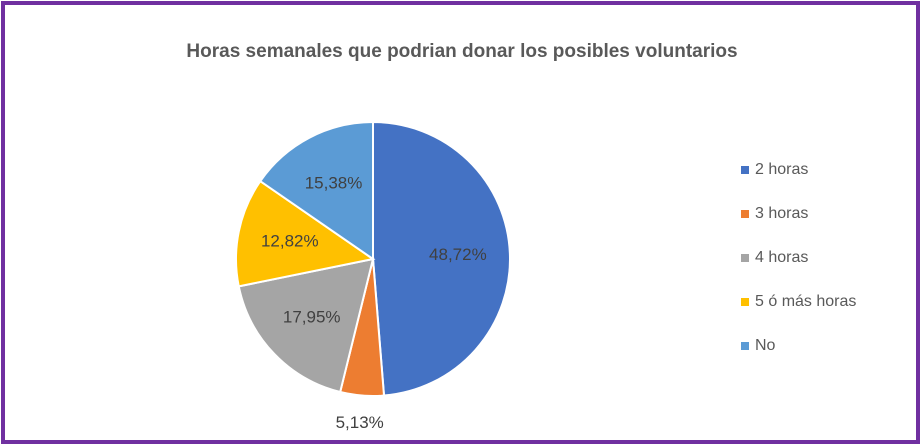  I want to click on data-label: 17,95%, so click(312, 316).